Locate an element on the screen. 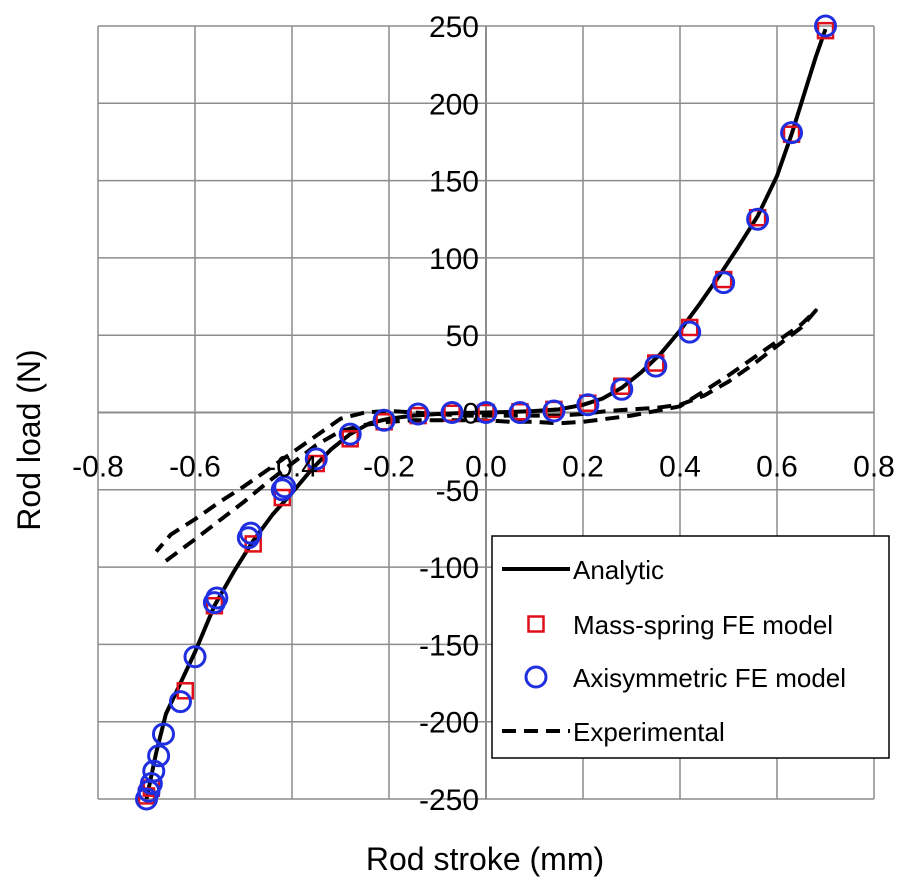 Image resolution: width=898 pixels, height=896 pixels. y-tick-label: 100 is located at coordinates (454, 259).